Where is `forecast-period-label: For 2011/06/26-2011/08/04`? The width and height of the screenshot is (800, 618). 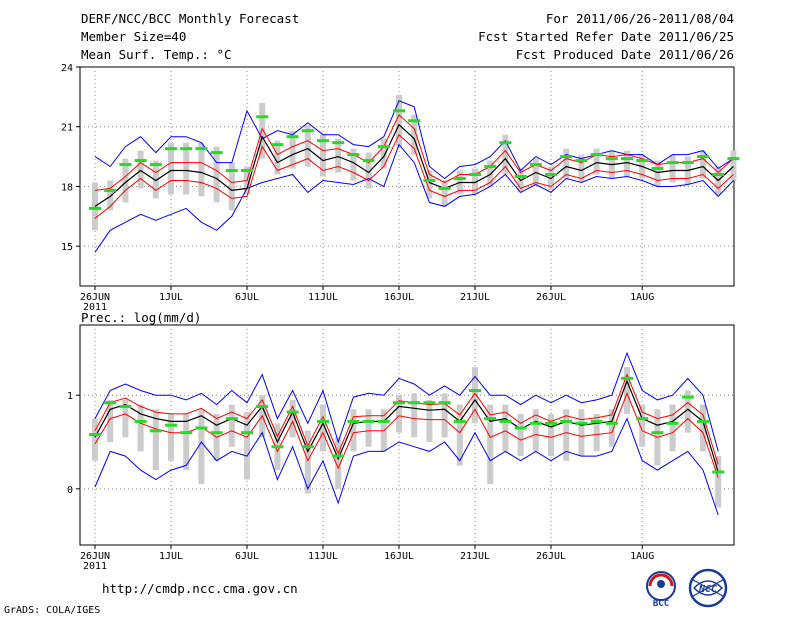 forecast-period-label: For 2011/06/26-2011/08/04 is located at coordinates (639, 18).